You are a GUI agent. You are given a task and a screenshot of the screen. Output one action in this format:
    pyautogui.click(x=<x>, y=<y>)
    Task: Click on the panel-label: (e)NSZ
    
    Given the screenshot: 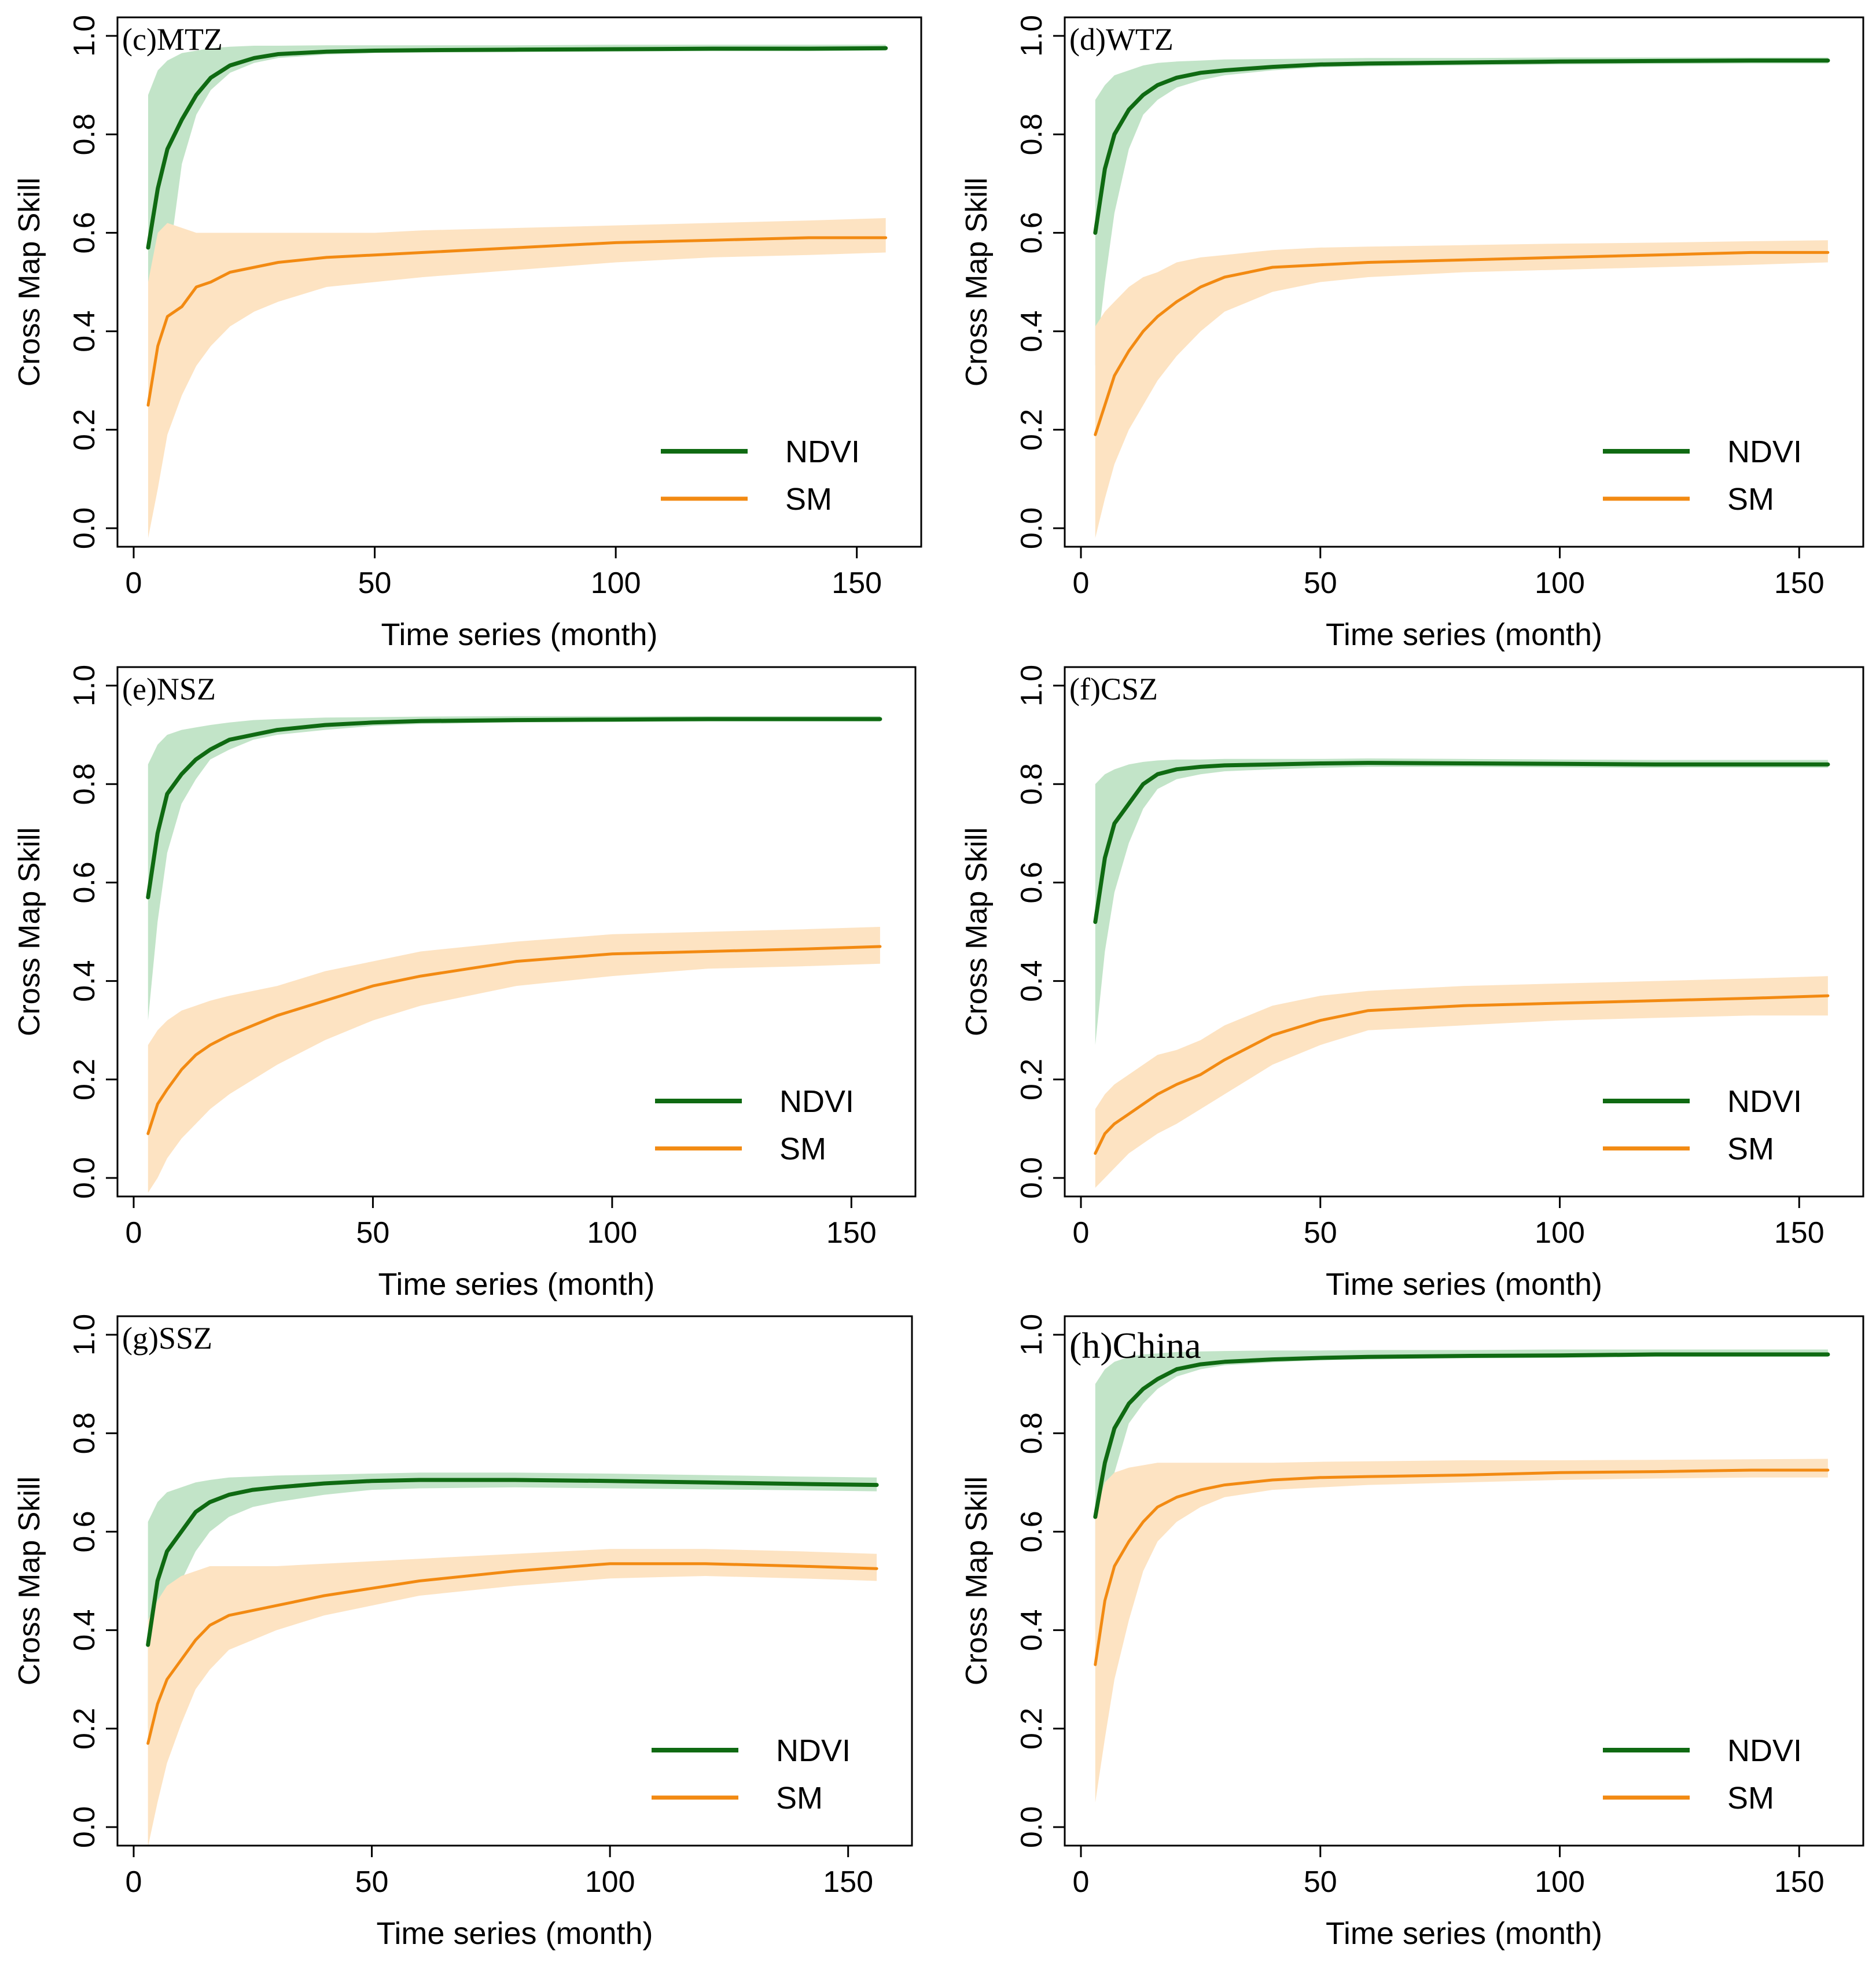 What is the action you would take?
    pyautogui.click(x=169, y=689)
    